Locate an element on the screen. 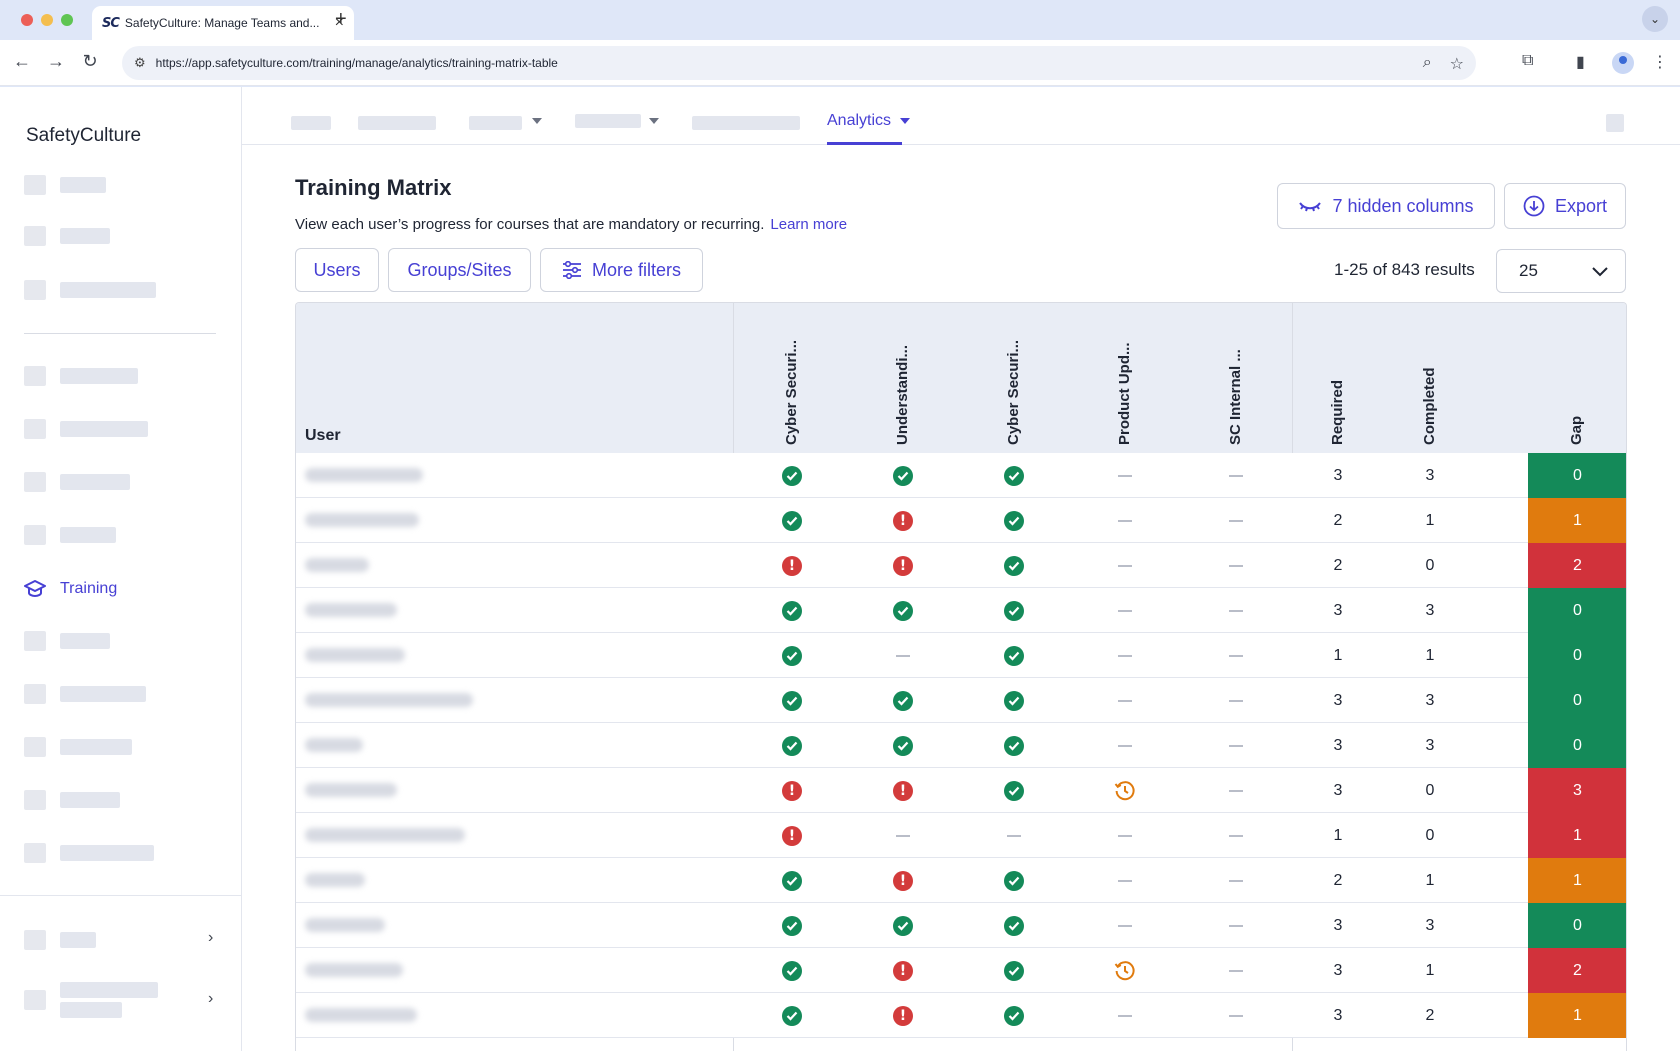  forward-icon: → is located at coordinates (56, 61).